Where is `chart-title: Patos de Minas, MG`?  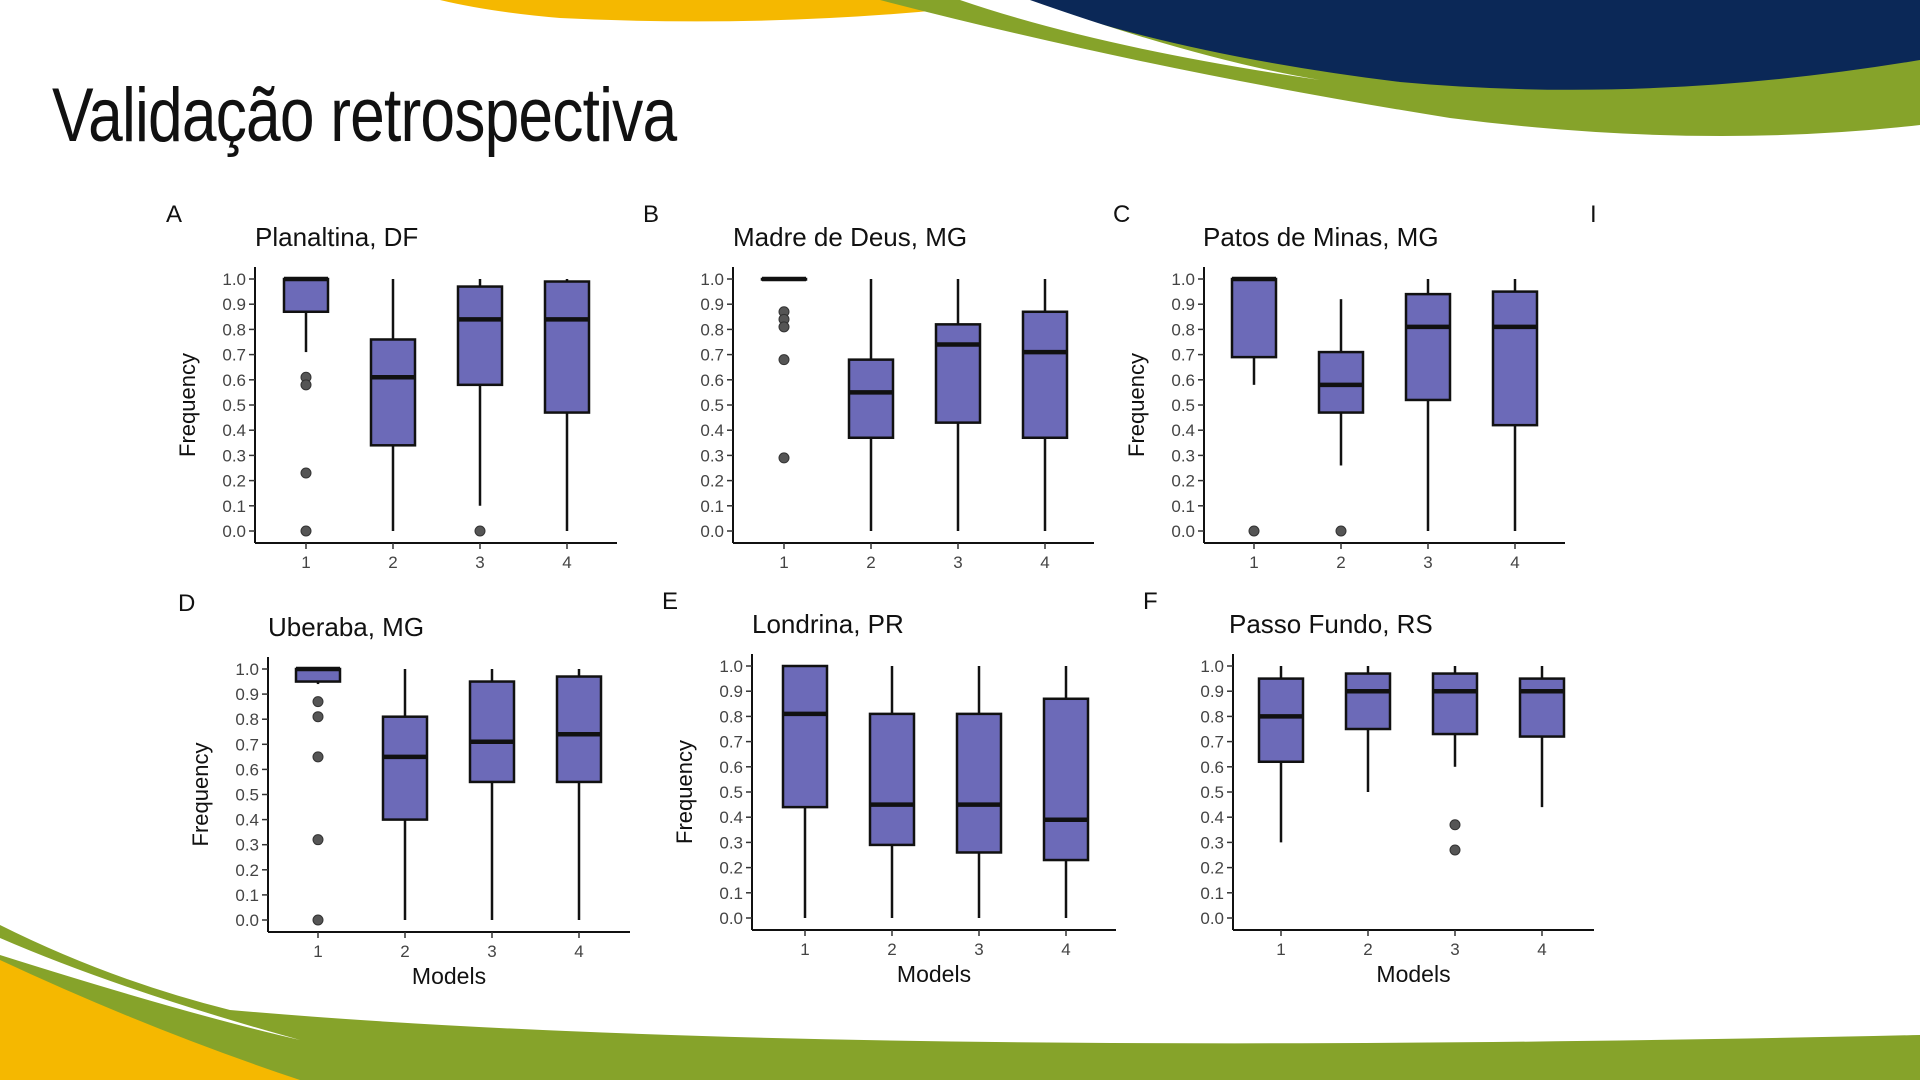
chart-title: Patos de Minas, MG is located at coordinates (1321, 237).